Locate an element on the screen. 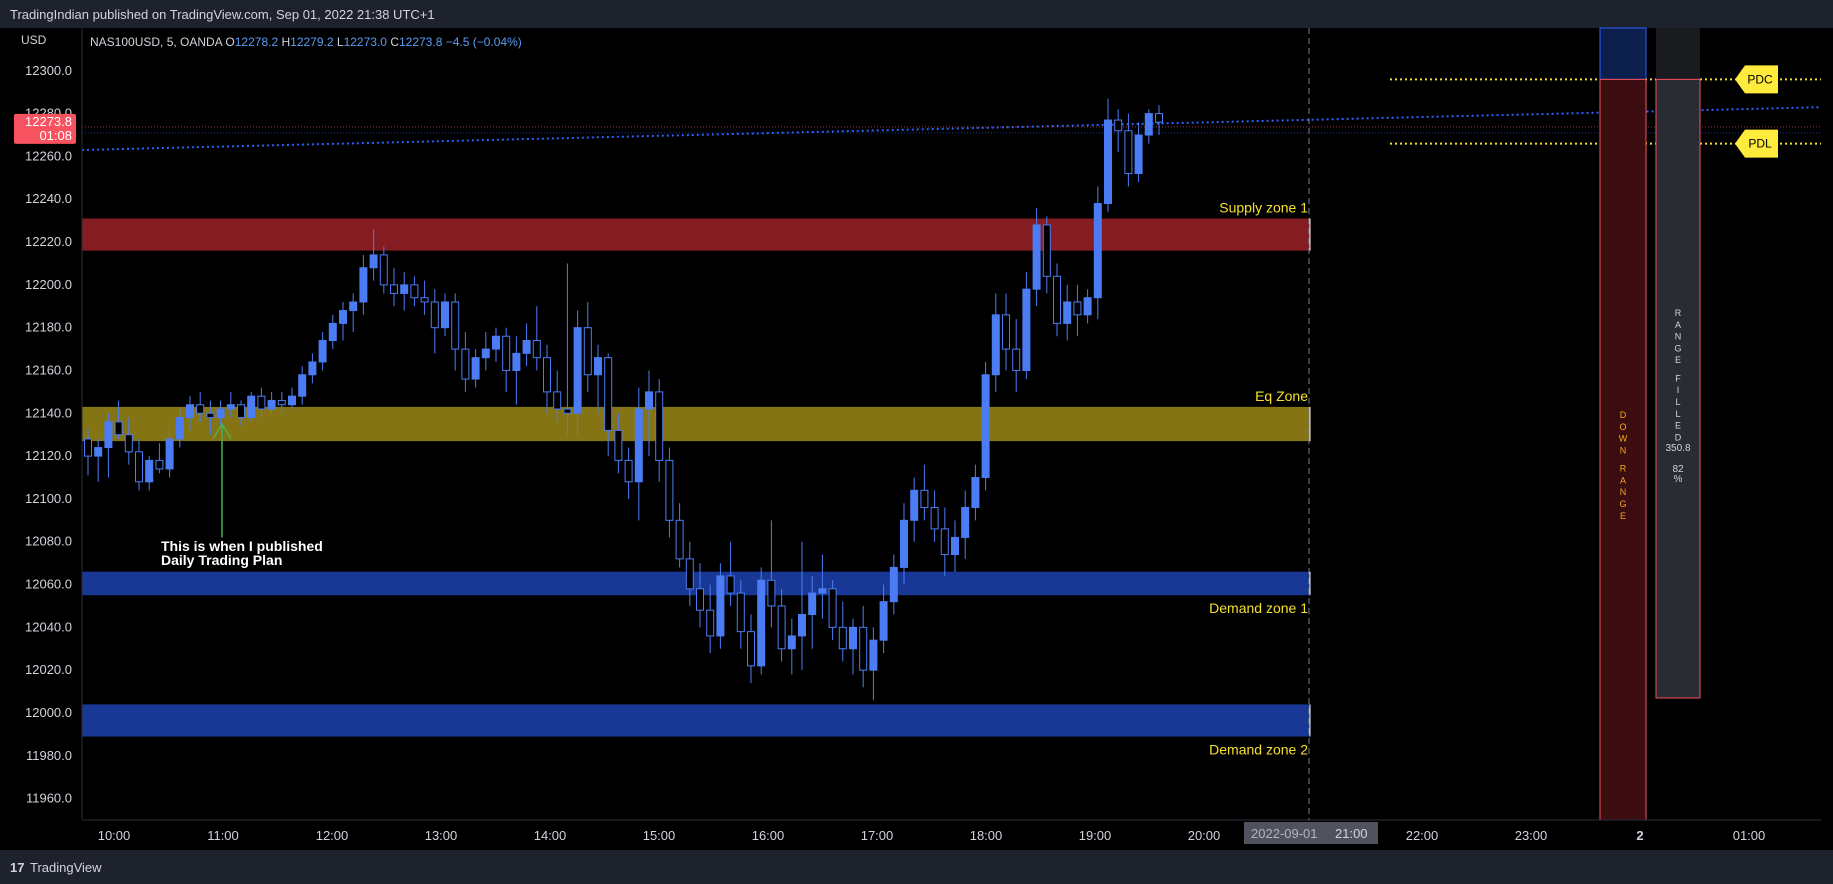 This screenshot has width=1833, height=884. range-filled-char-0: R is located at coordinates (1678, 313).